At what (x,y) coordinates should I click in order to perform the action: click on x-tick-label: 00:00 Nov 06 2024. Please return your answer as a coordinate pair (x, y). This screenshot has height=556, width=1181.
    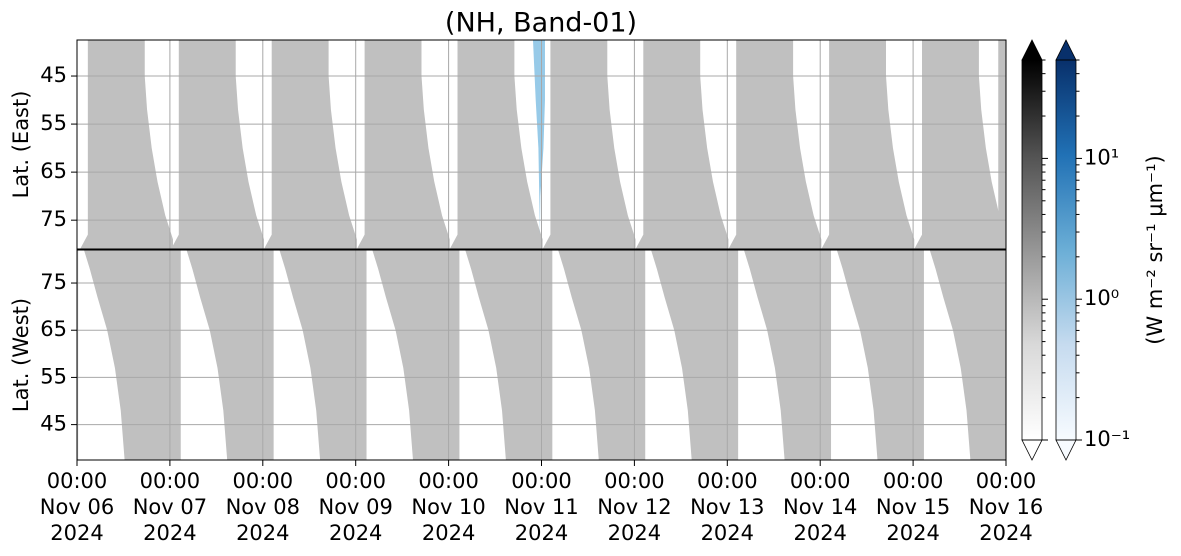
    Looking at the image, I should click on (77, 507).